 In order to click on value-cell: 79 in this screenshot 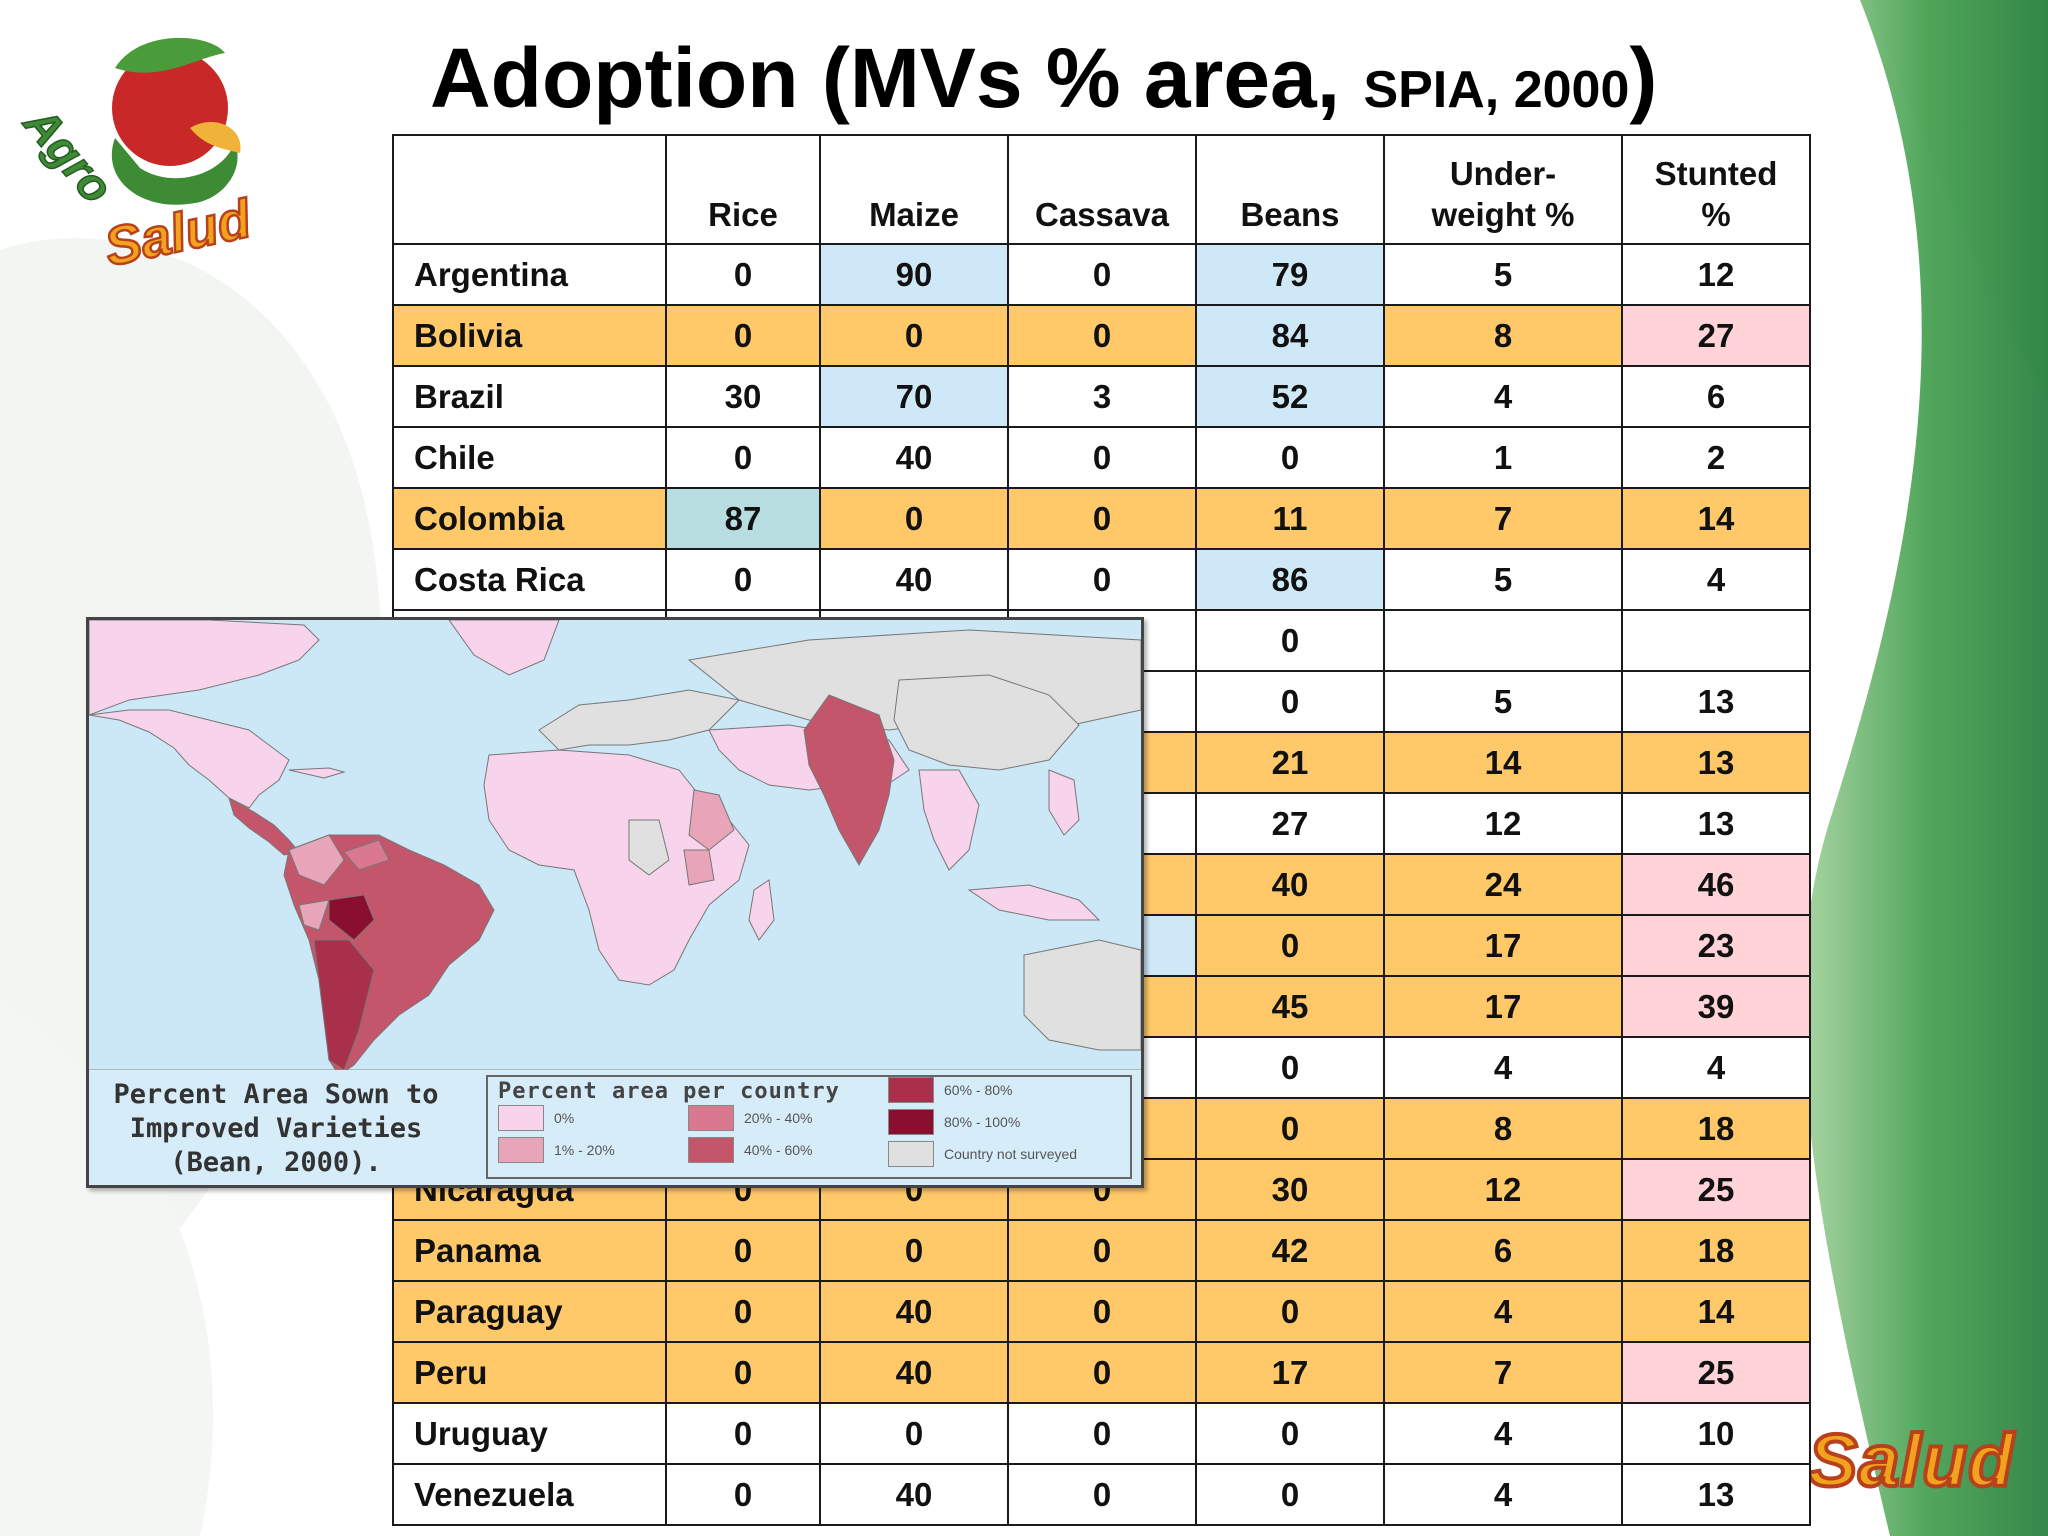, I will do `click(1290, 274)`.